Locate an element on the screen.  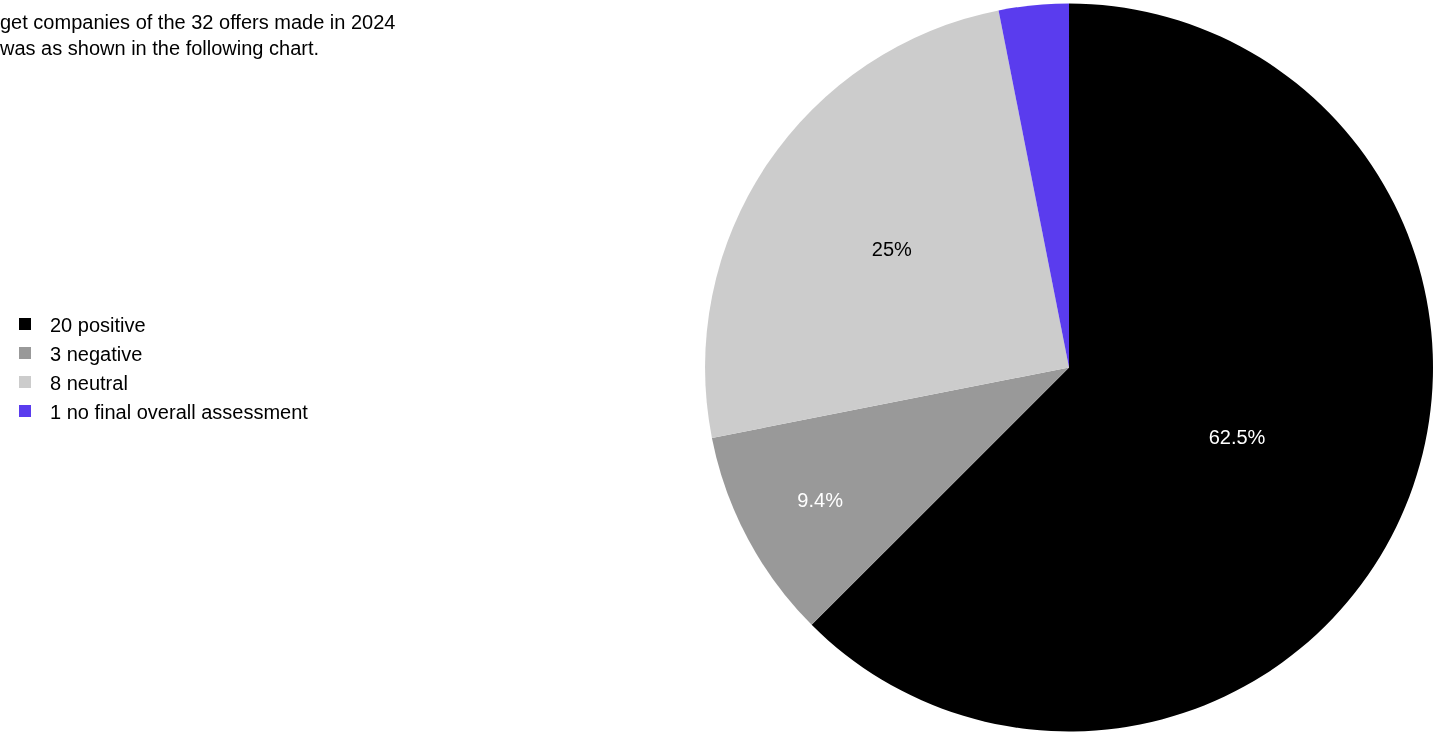
legend-label: 8 neutral is located at coordinates (89, 382).